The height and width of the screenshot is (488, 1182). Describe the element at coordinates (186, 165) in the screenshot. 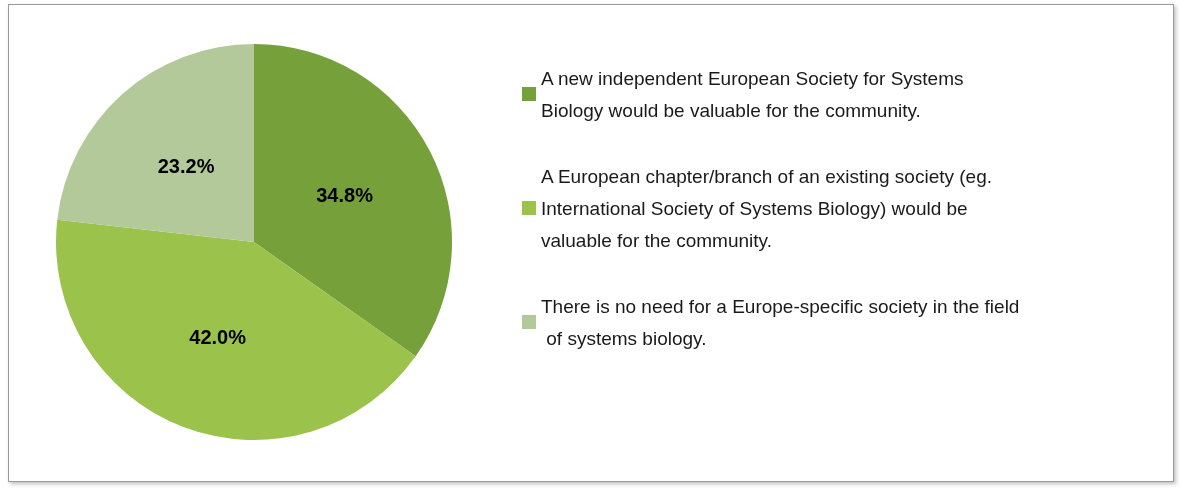

I see `data-label: 23.2%` at that location.